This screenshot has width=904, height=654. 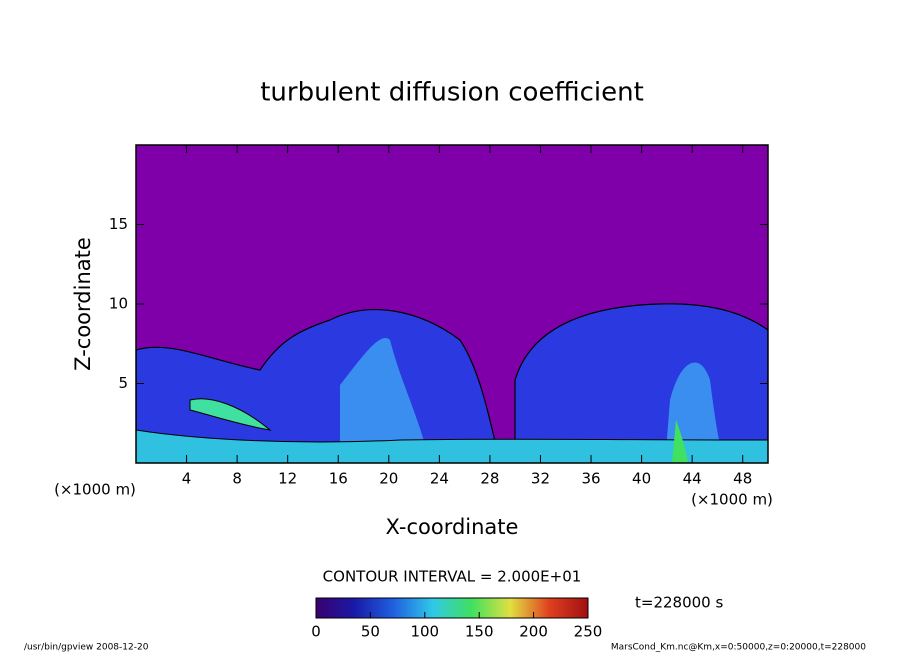 I want to click on x-tick-label: 20, so click(x=388, y=479).